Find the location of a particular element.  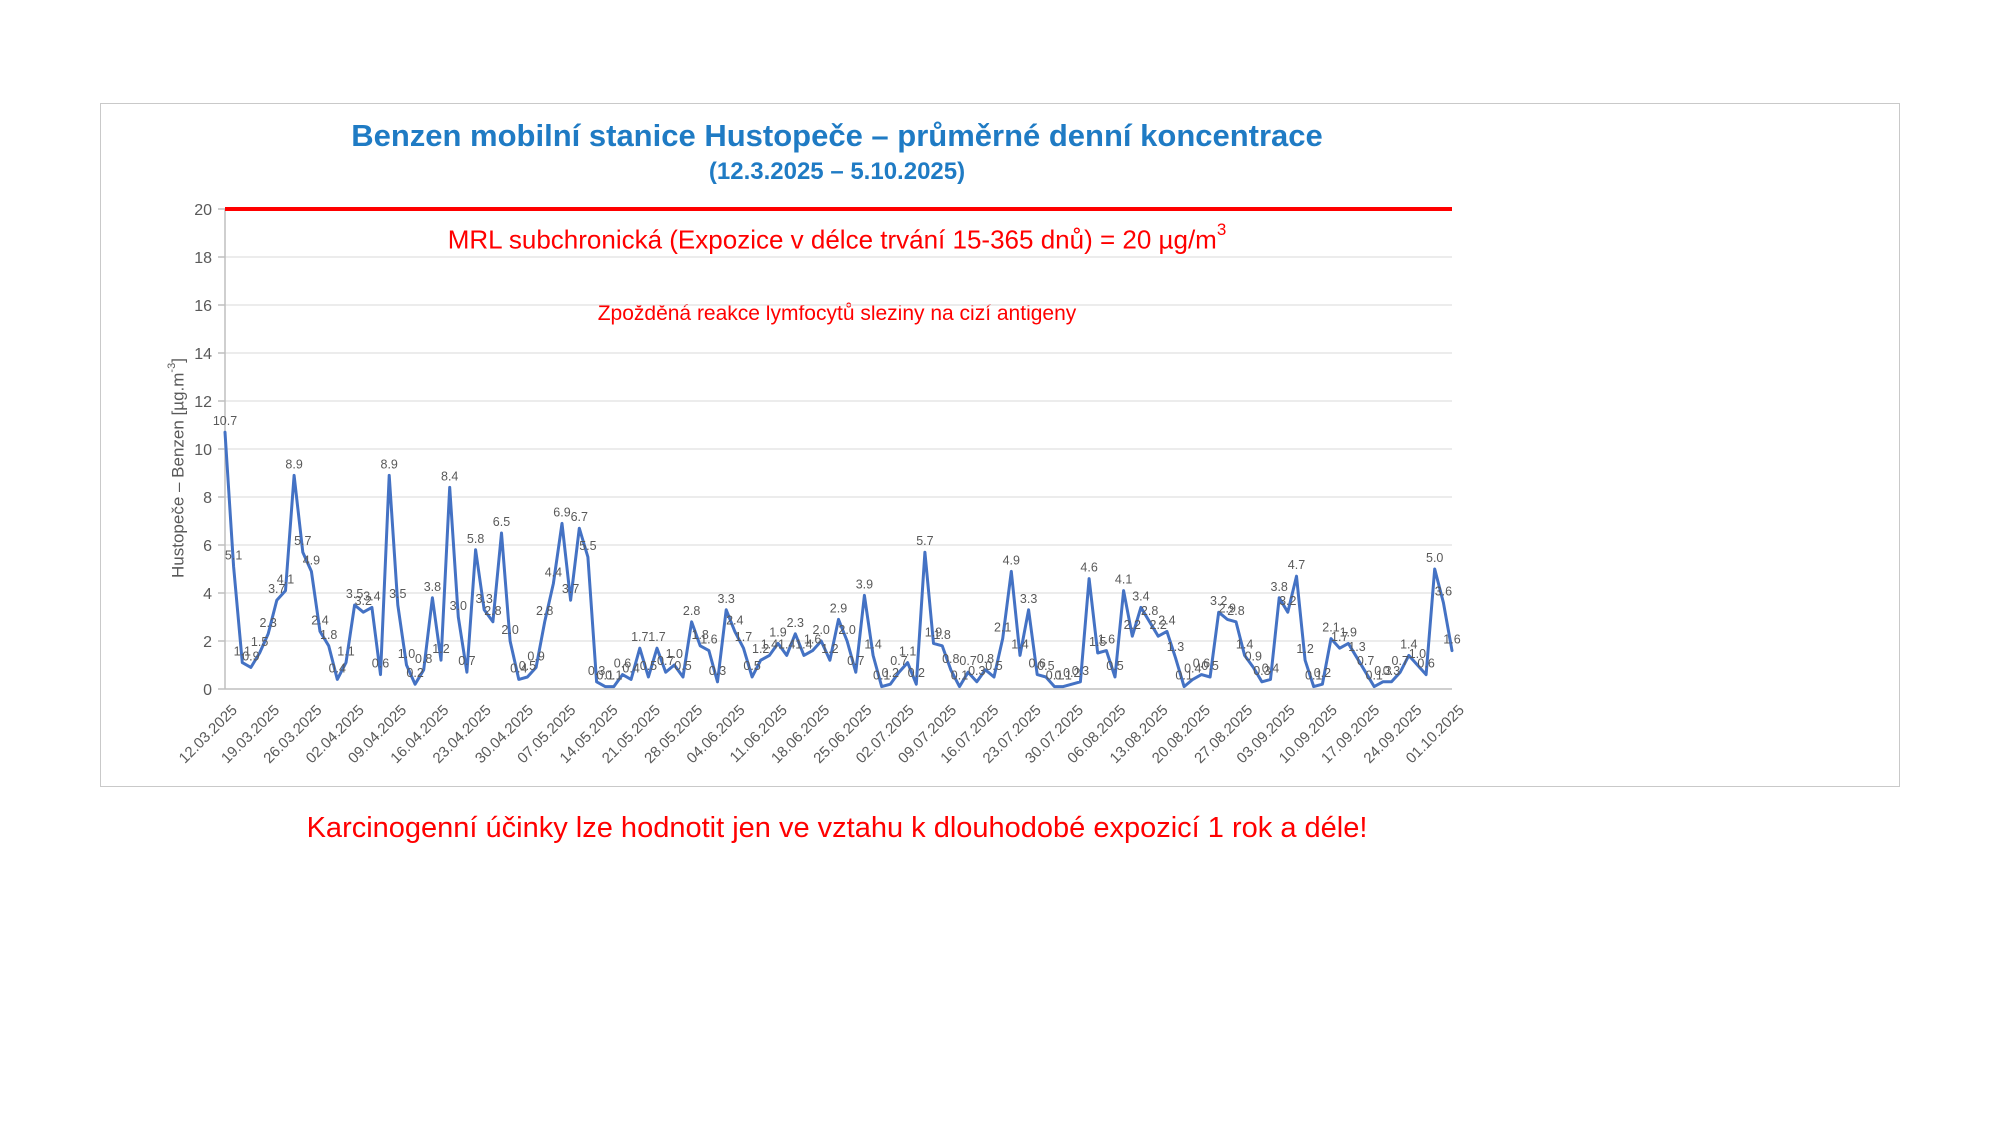

data-label: 4.6 is located at coordinates (1088, 568).